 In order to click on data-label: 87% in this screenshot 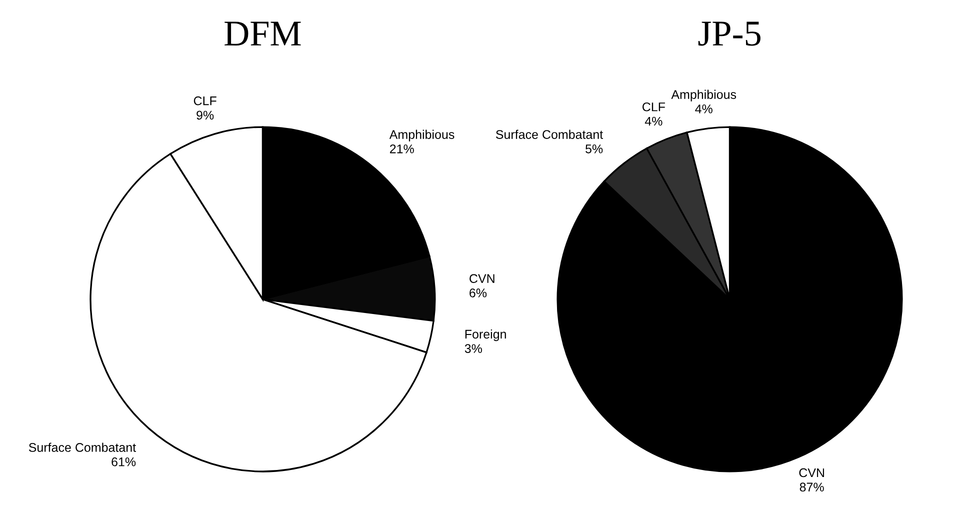, I will do `click(812, 487)`.